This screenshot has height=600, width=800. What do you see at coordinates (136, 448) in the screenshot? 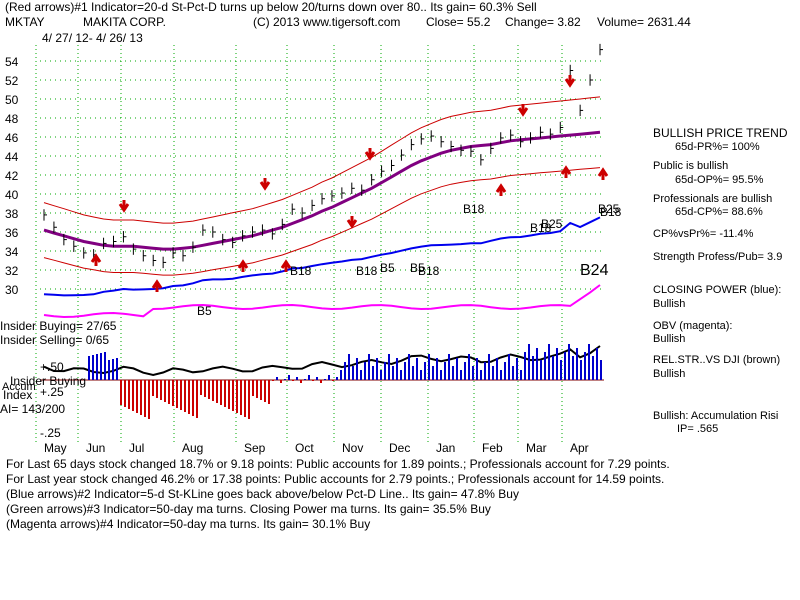
I see `x-tick-label: Jul` at bounding box center [136, 448].